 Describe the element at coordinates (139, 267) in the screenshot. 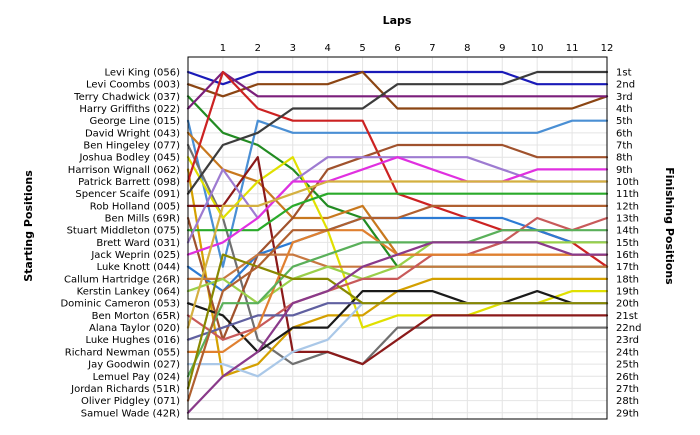

I see `starting-position-label: Luke Knott (044)` at that location.